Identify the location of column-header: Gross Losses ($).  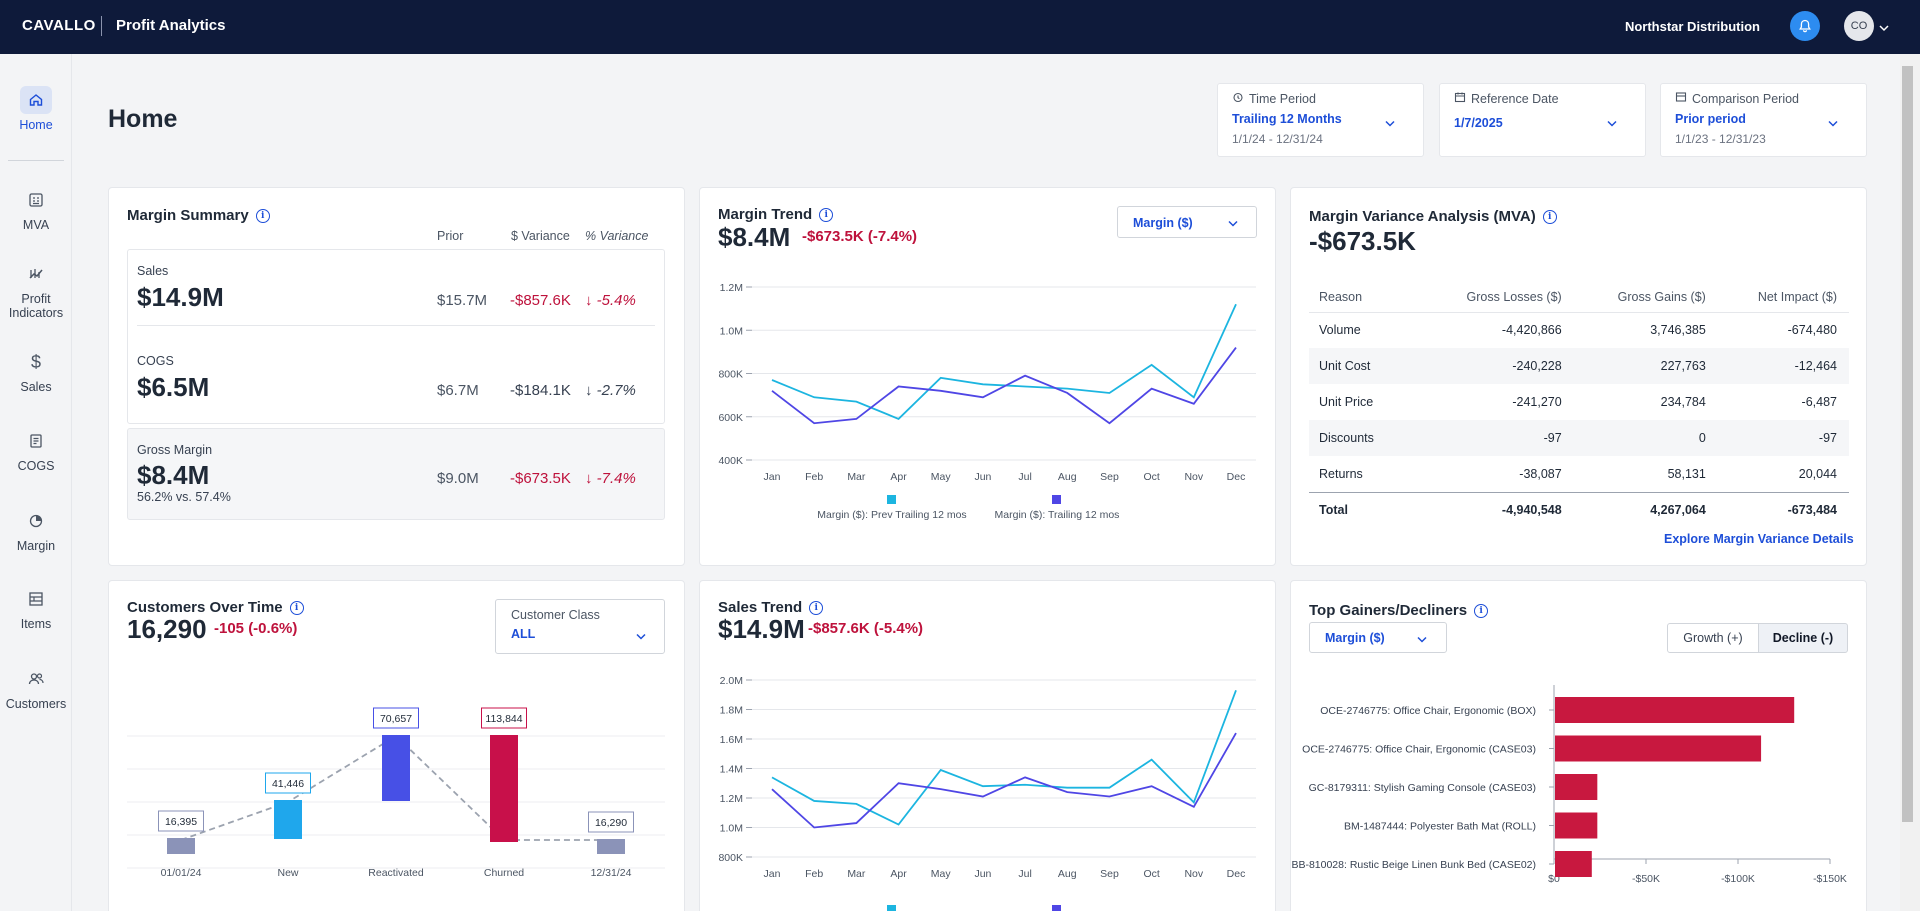
(1496, 297).